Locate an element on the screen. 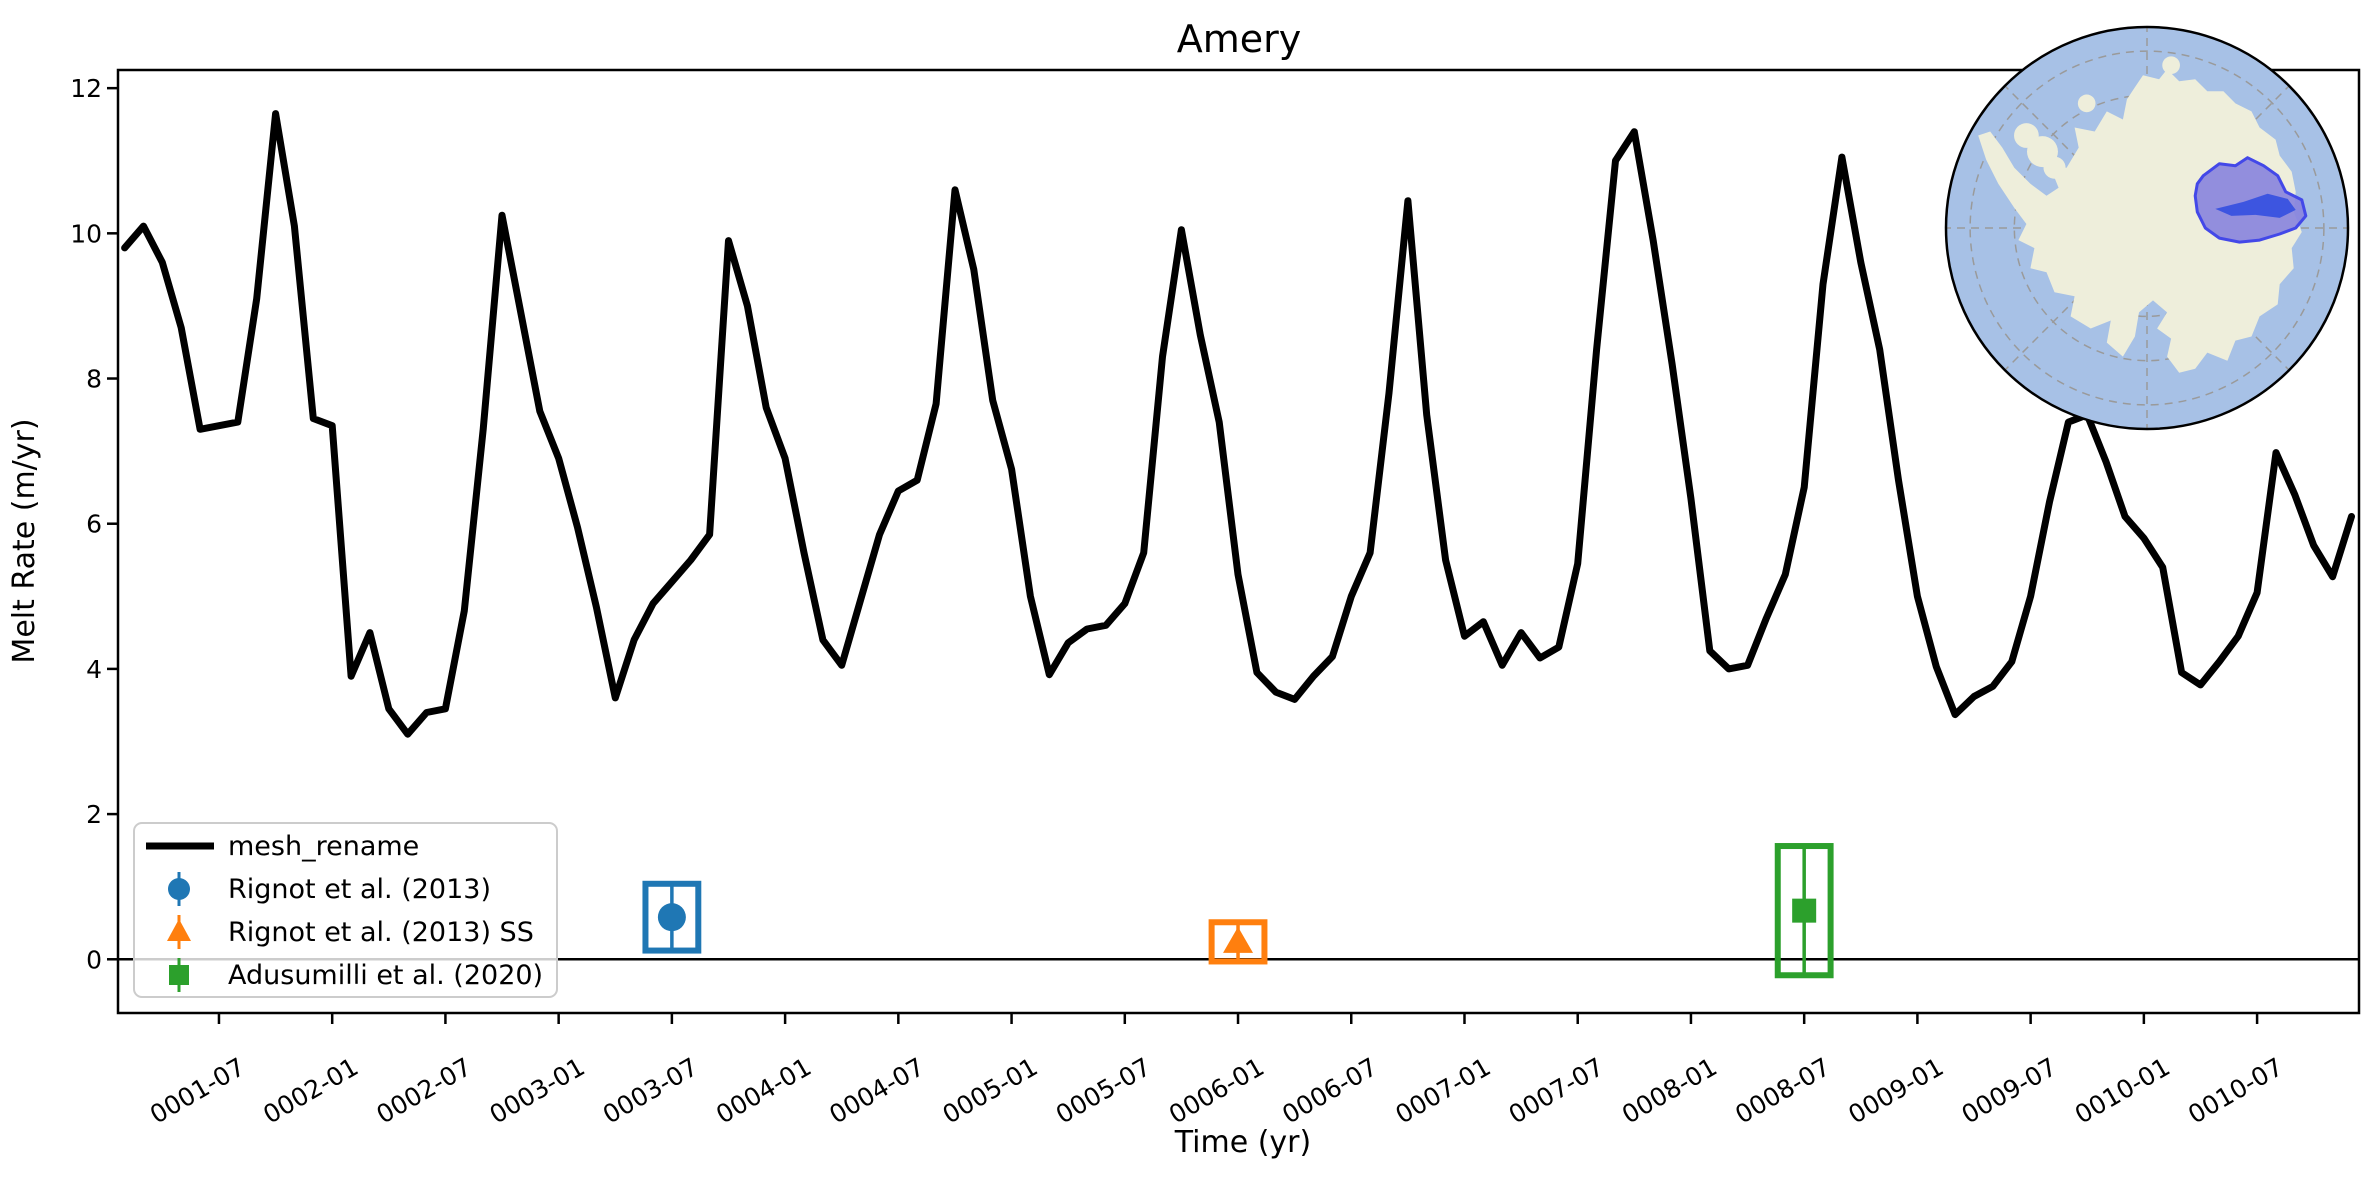 This screenshot has height=1180, width=2379. x-tick-label: 0005-01 is located at coordinates (990, 1090).